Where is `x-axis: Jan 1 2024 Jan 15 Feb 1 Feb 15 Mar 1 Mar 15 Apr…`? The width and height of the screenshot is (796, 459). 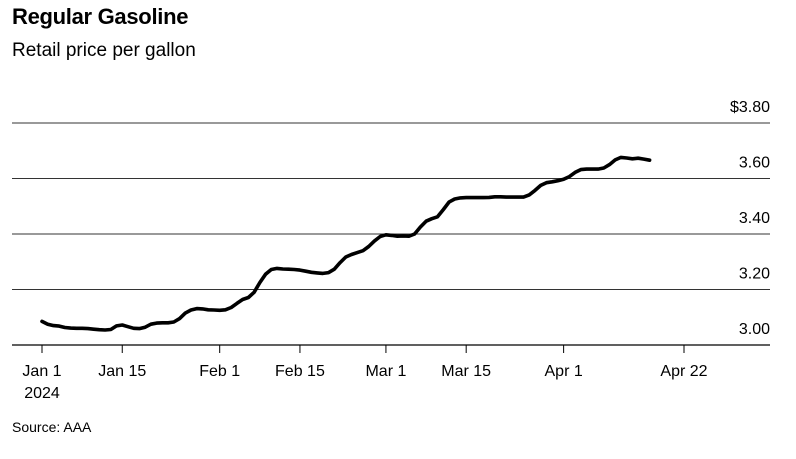
x-axis: Jan 1 2024 Jan 15 Feb 1 Feb 15 Mar 1 Mar 15 Apr… is located at coordinates (365, 373).